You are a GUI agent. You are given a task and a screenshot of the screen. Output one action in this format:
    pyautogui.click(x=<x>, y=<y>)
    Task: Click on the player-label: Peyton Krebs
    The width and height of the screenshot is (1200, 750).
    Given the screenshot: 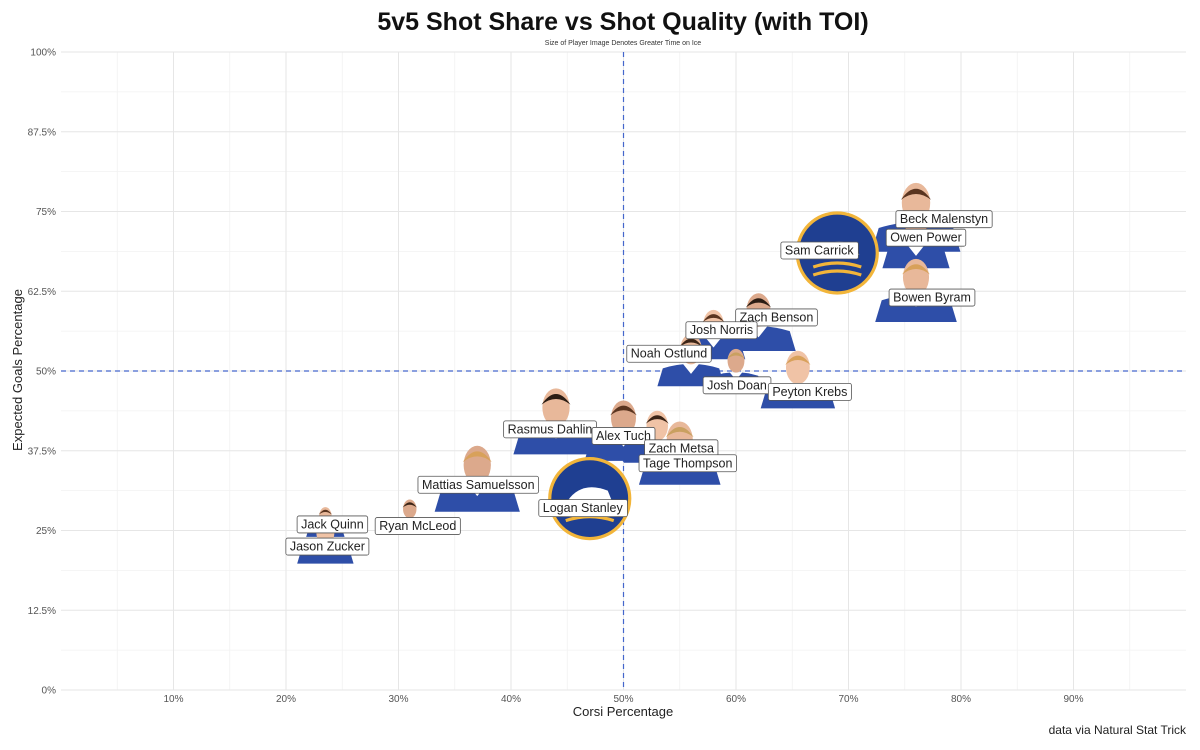 What is the action you would take?
    pyautogui.click(x=809, y=391)
    